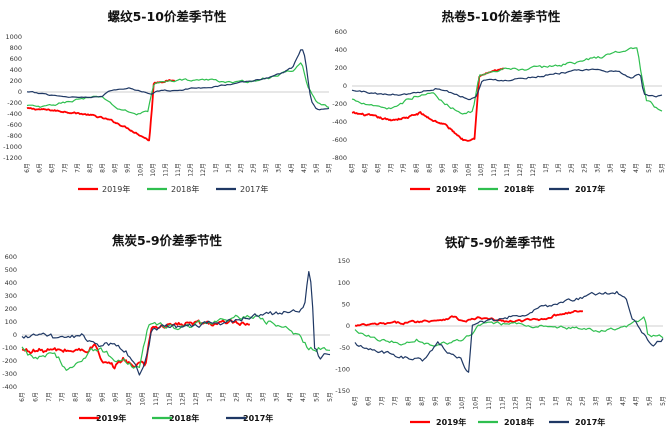  Describe the element at coordinates (12, 147) in the screenshot. I see `y-tick-label: -1000` at that location.